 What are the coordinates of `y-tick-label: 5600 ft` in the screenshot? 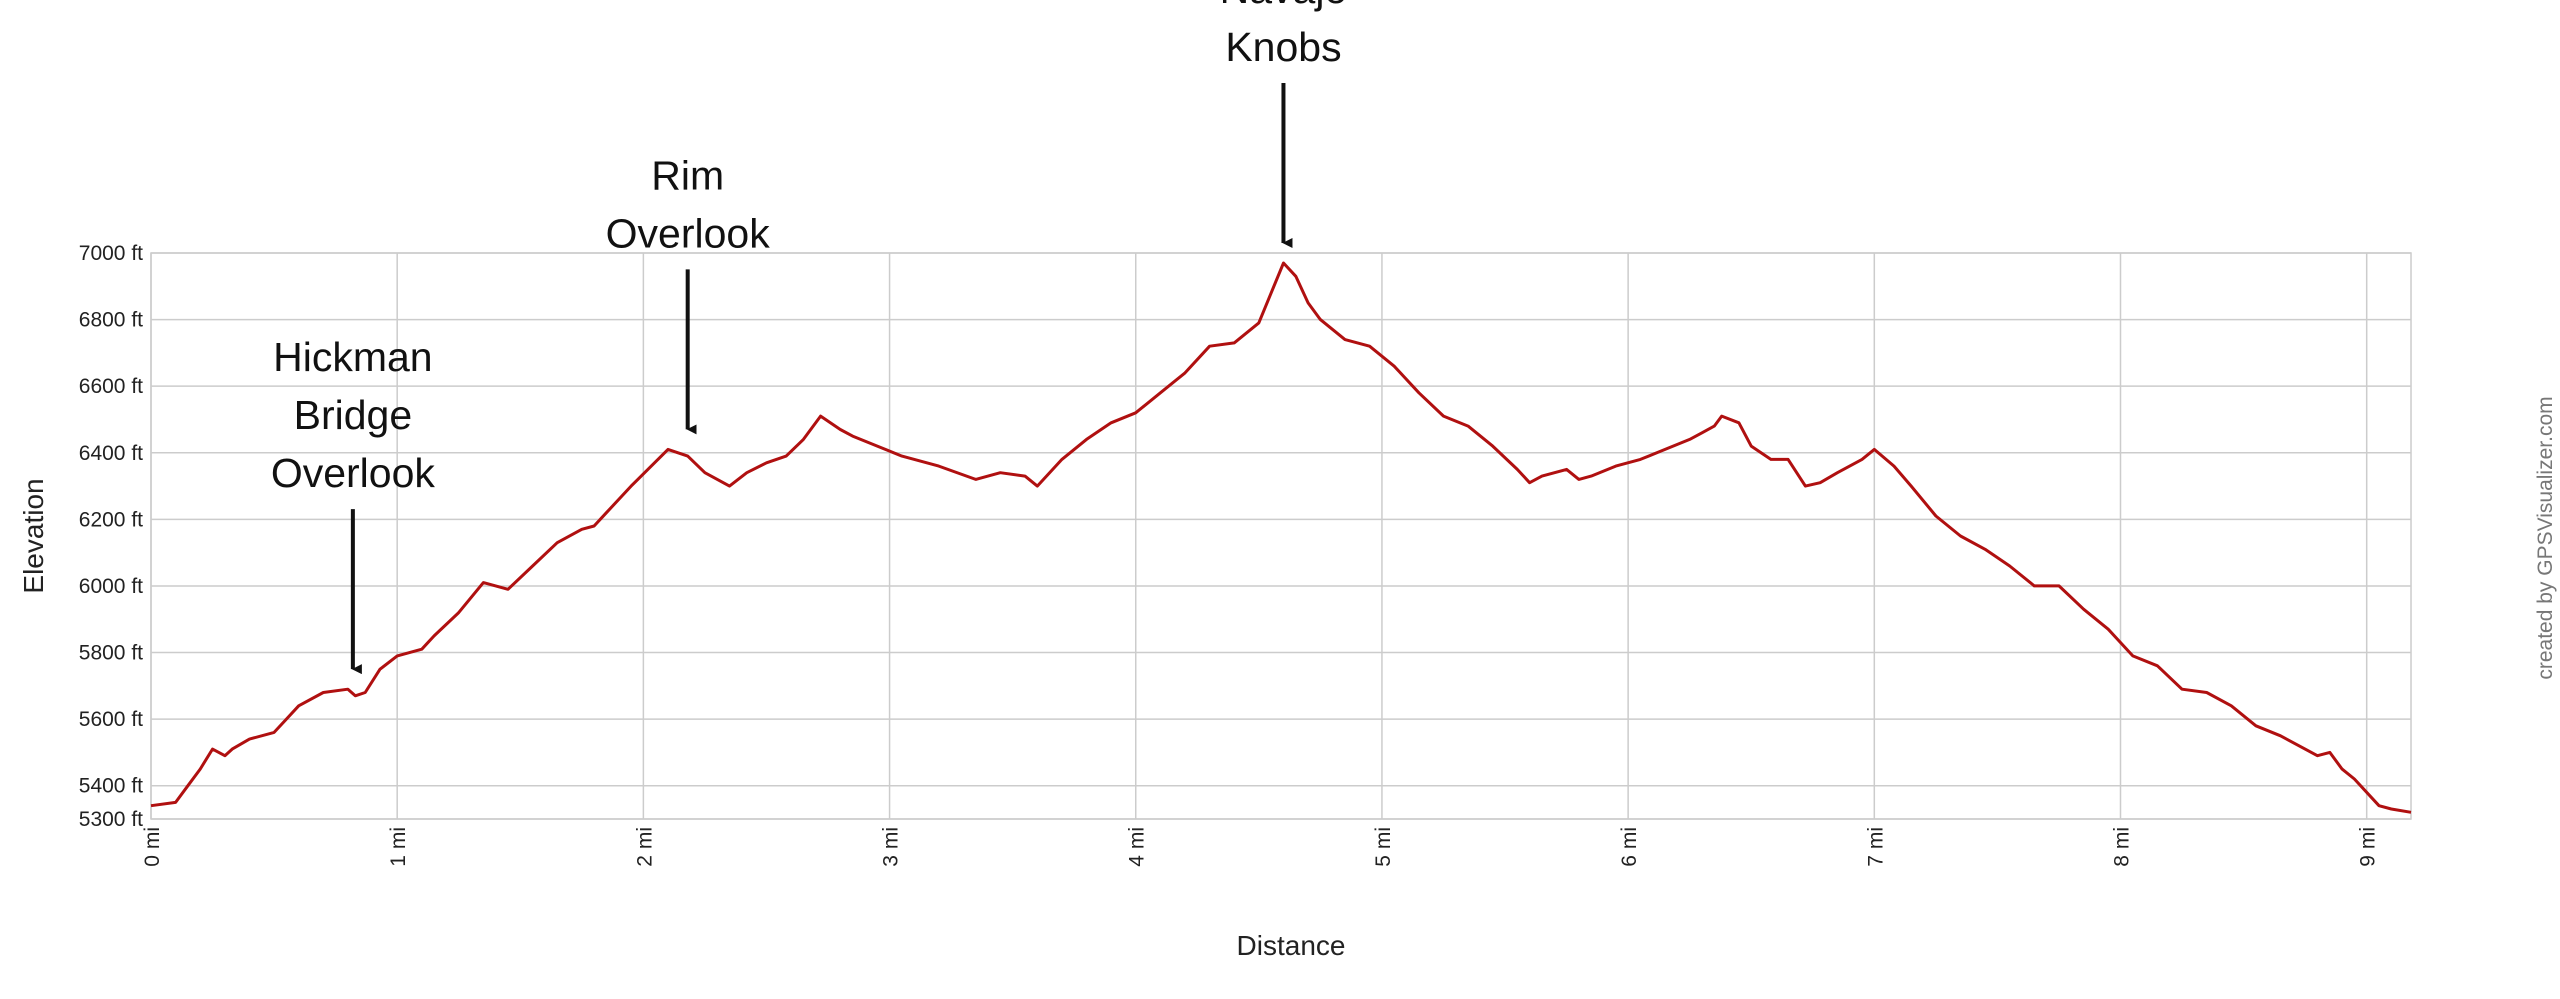 It's located at (111, 719).